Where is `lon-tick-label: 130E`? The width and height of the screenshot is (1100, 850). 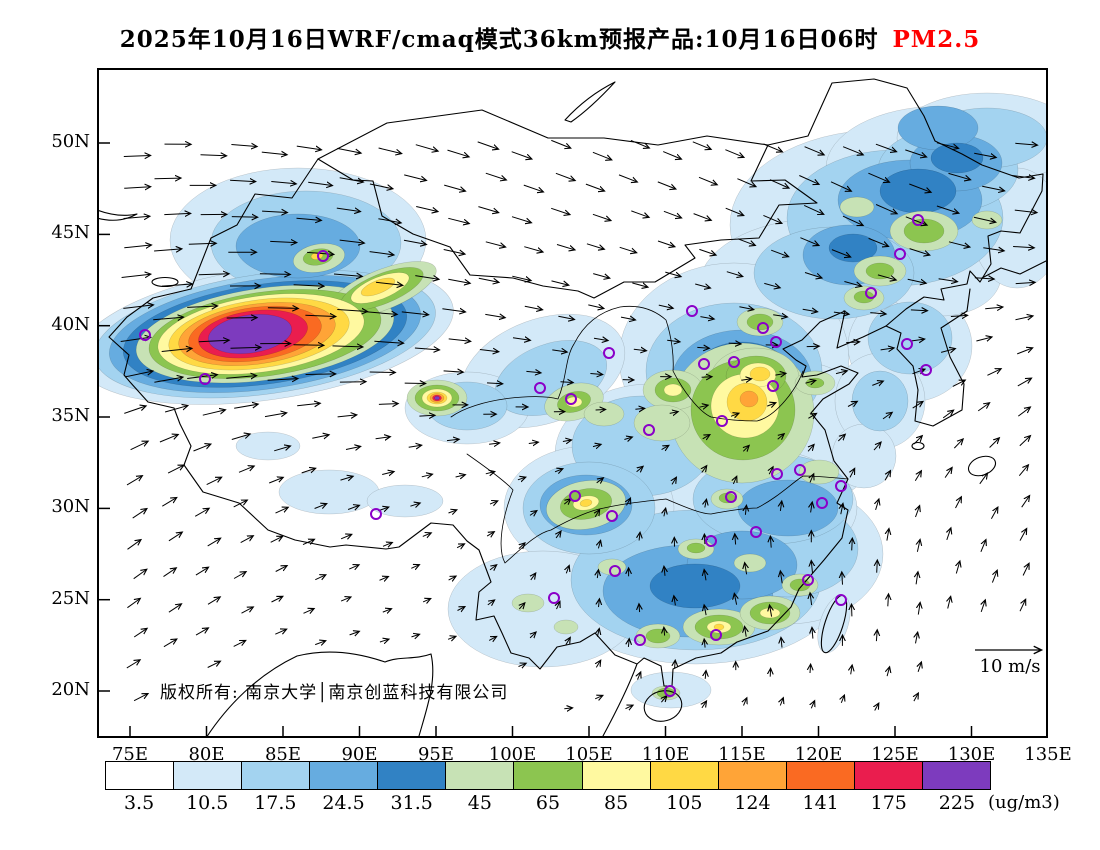 lon-tick-label: 130E is located at coordinates (971, 754).